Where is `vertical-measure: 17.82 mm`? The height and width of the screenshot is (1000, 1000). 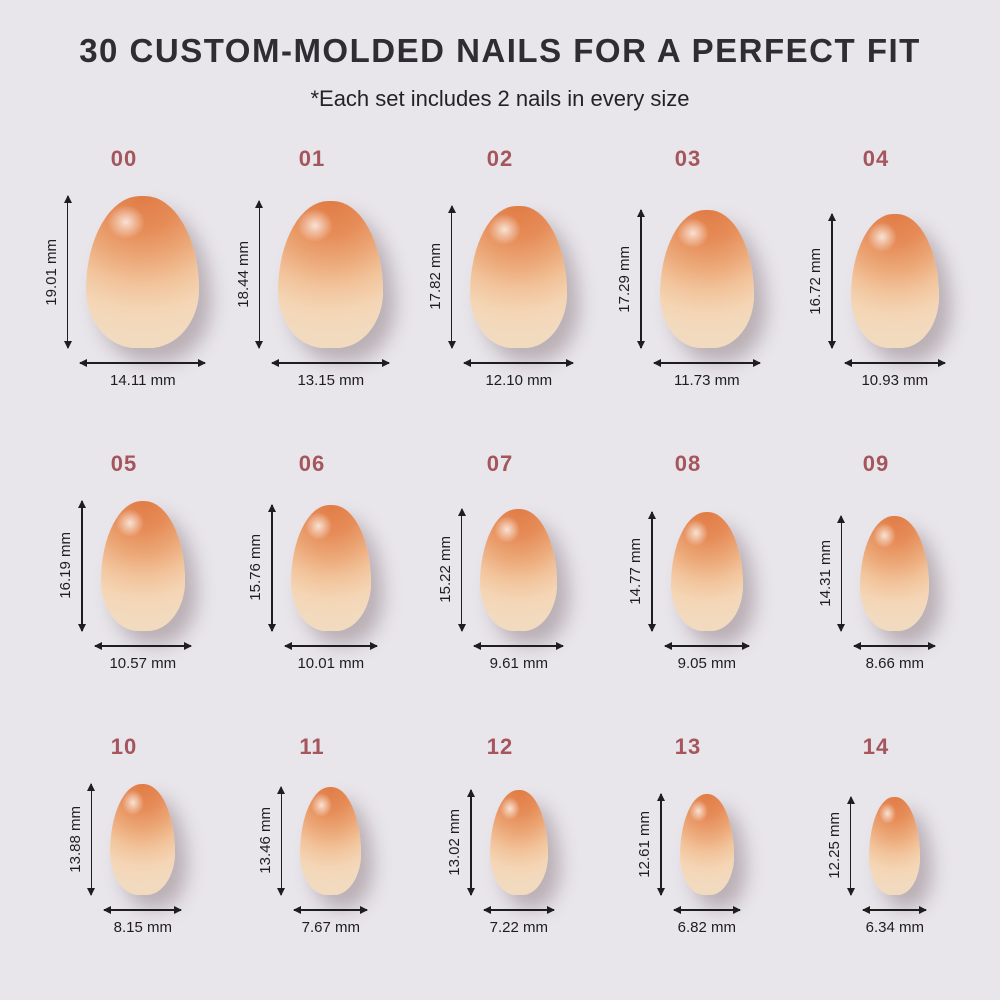 vertical-measure: 17.82 mm is located at coordinates (440, 277).